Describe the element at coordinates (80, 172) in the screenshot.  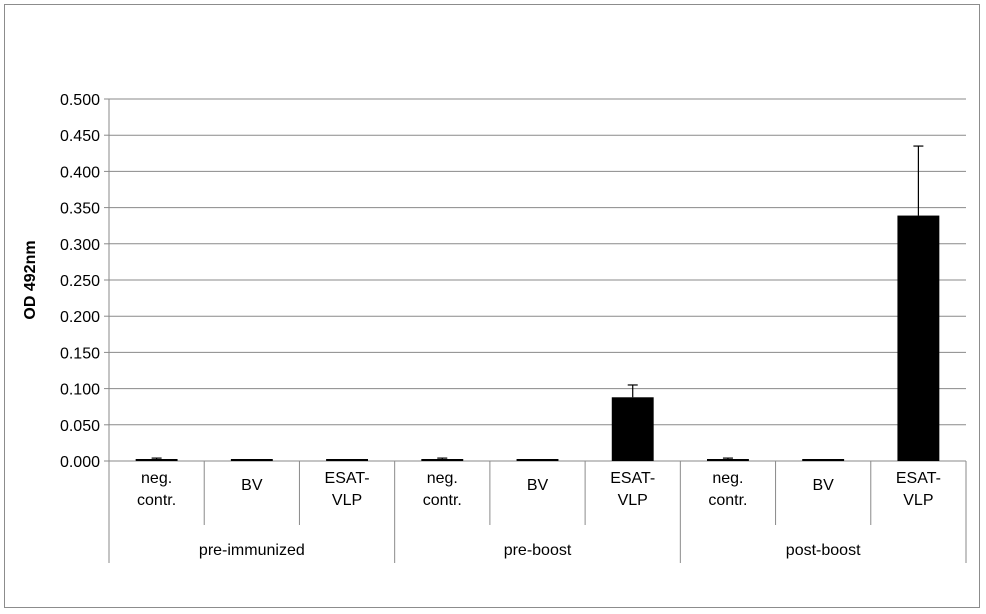
I see `y-tick-label: 0.400` at that location.